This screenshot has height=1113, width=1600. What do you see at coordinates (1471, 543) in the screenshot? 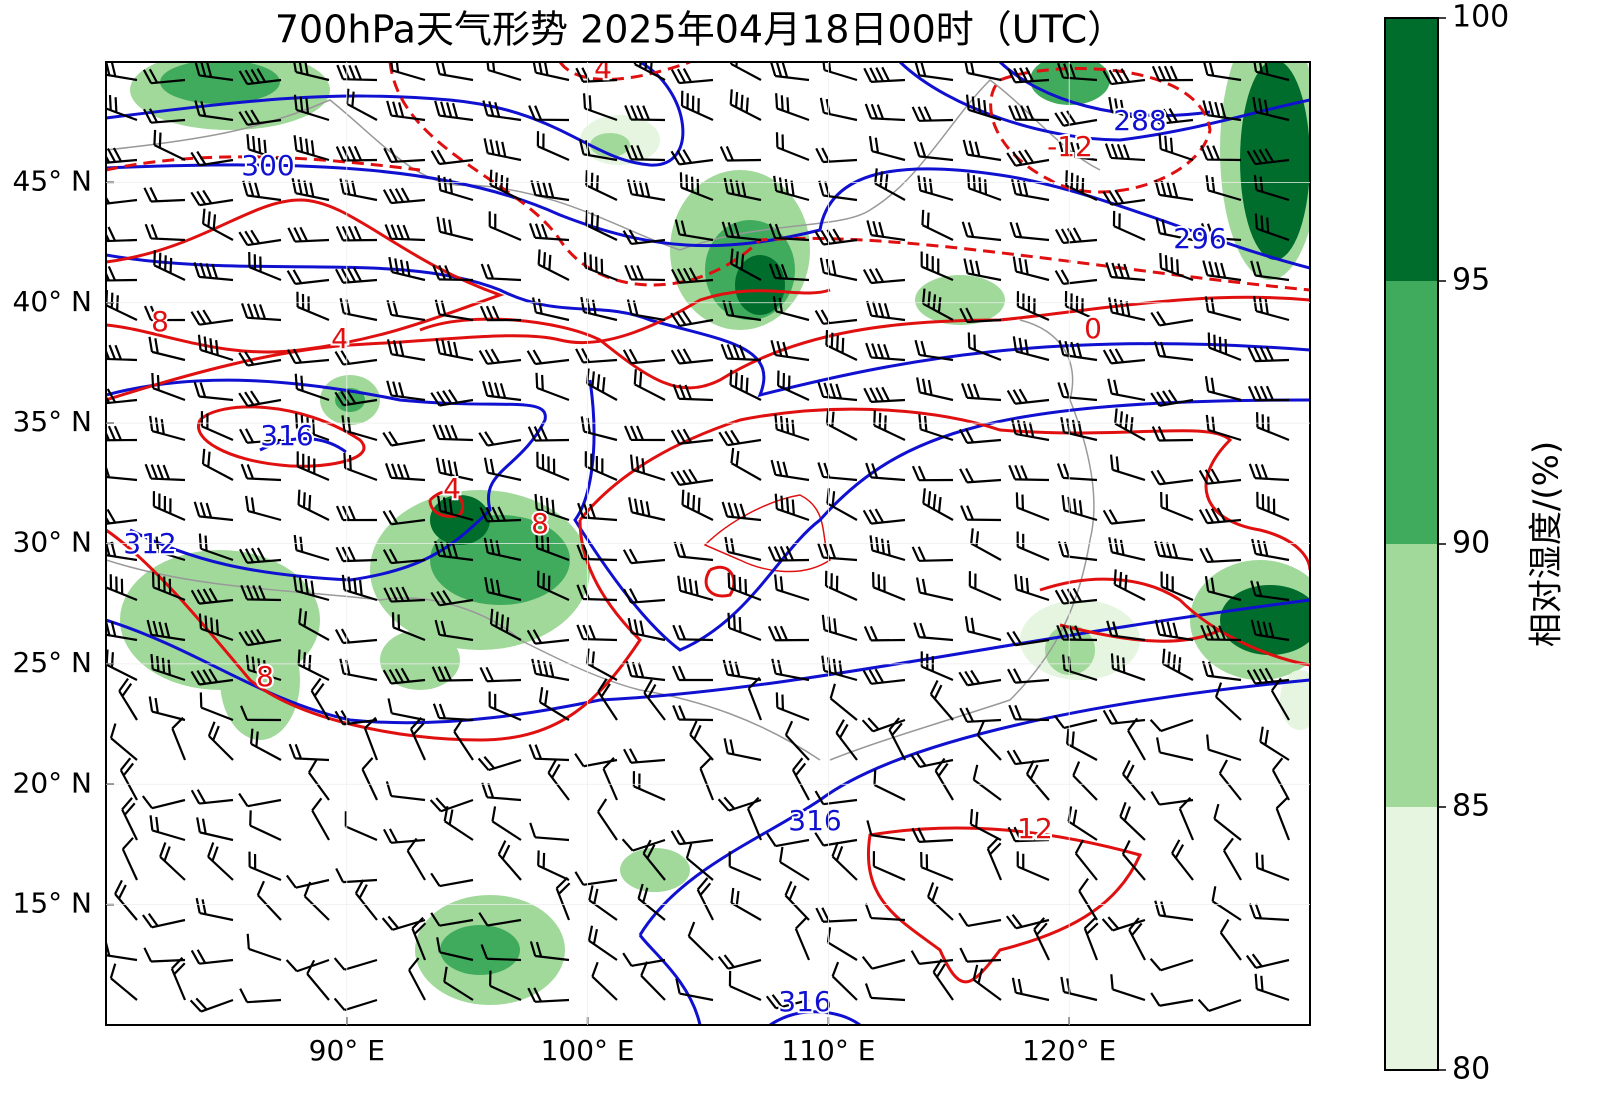
I see `colorbar-tick-label: 90` at bounding box center [1471, 543].